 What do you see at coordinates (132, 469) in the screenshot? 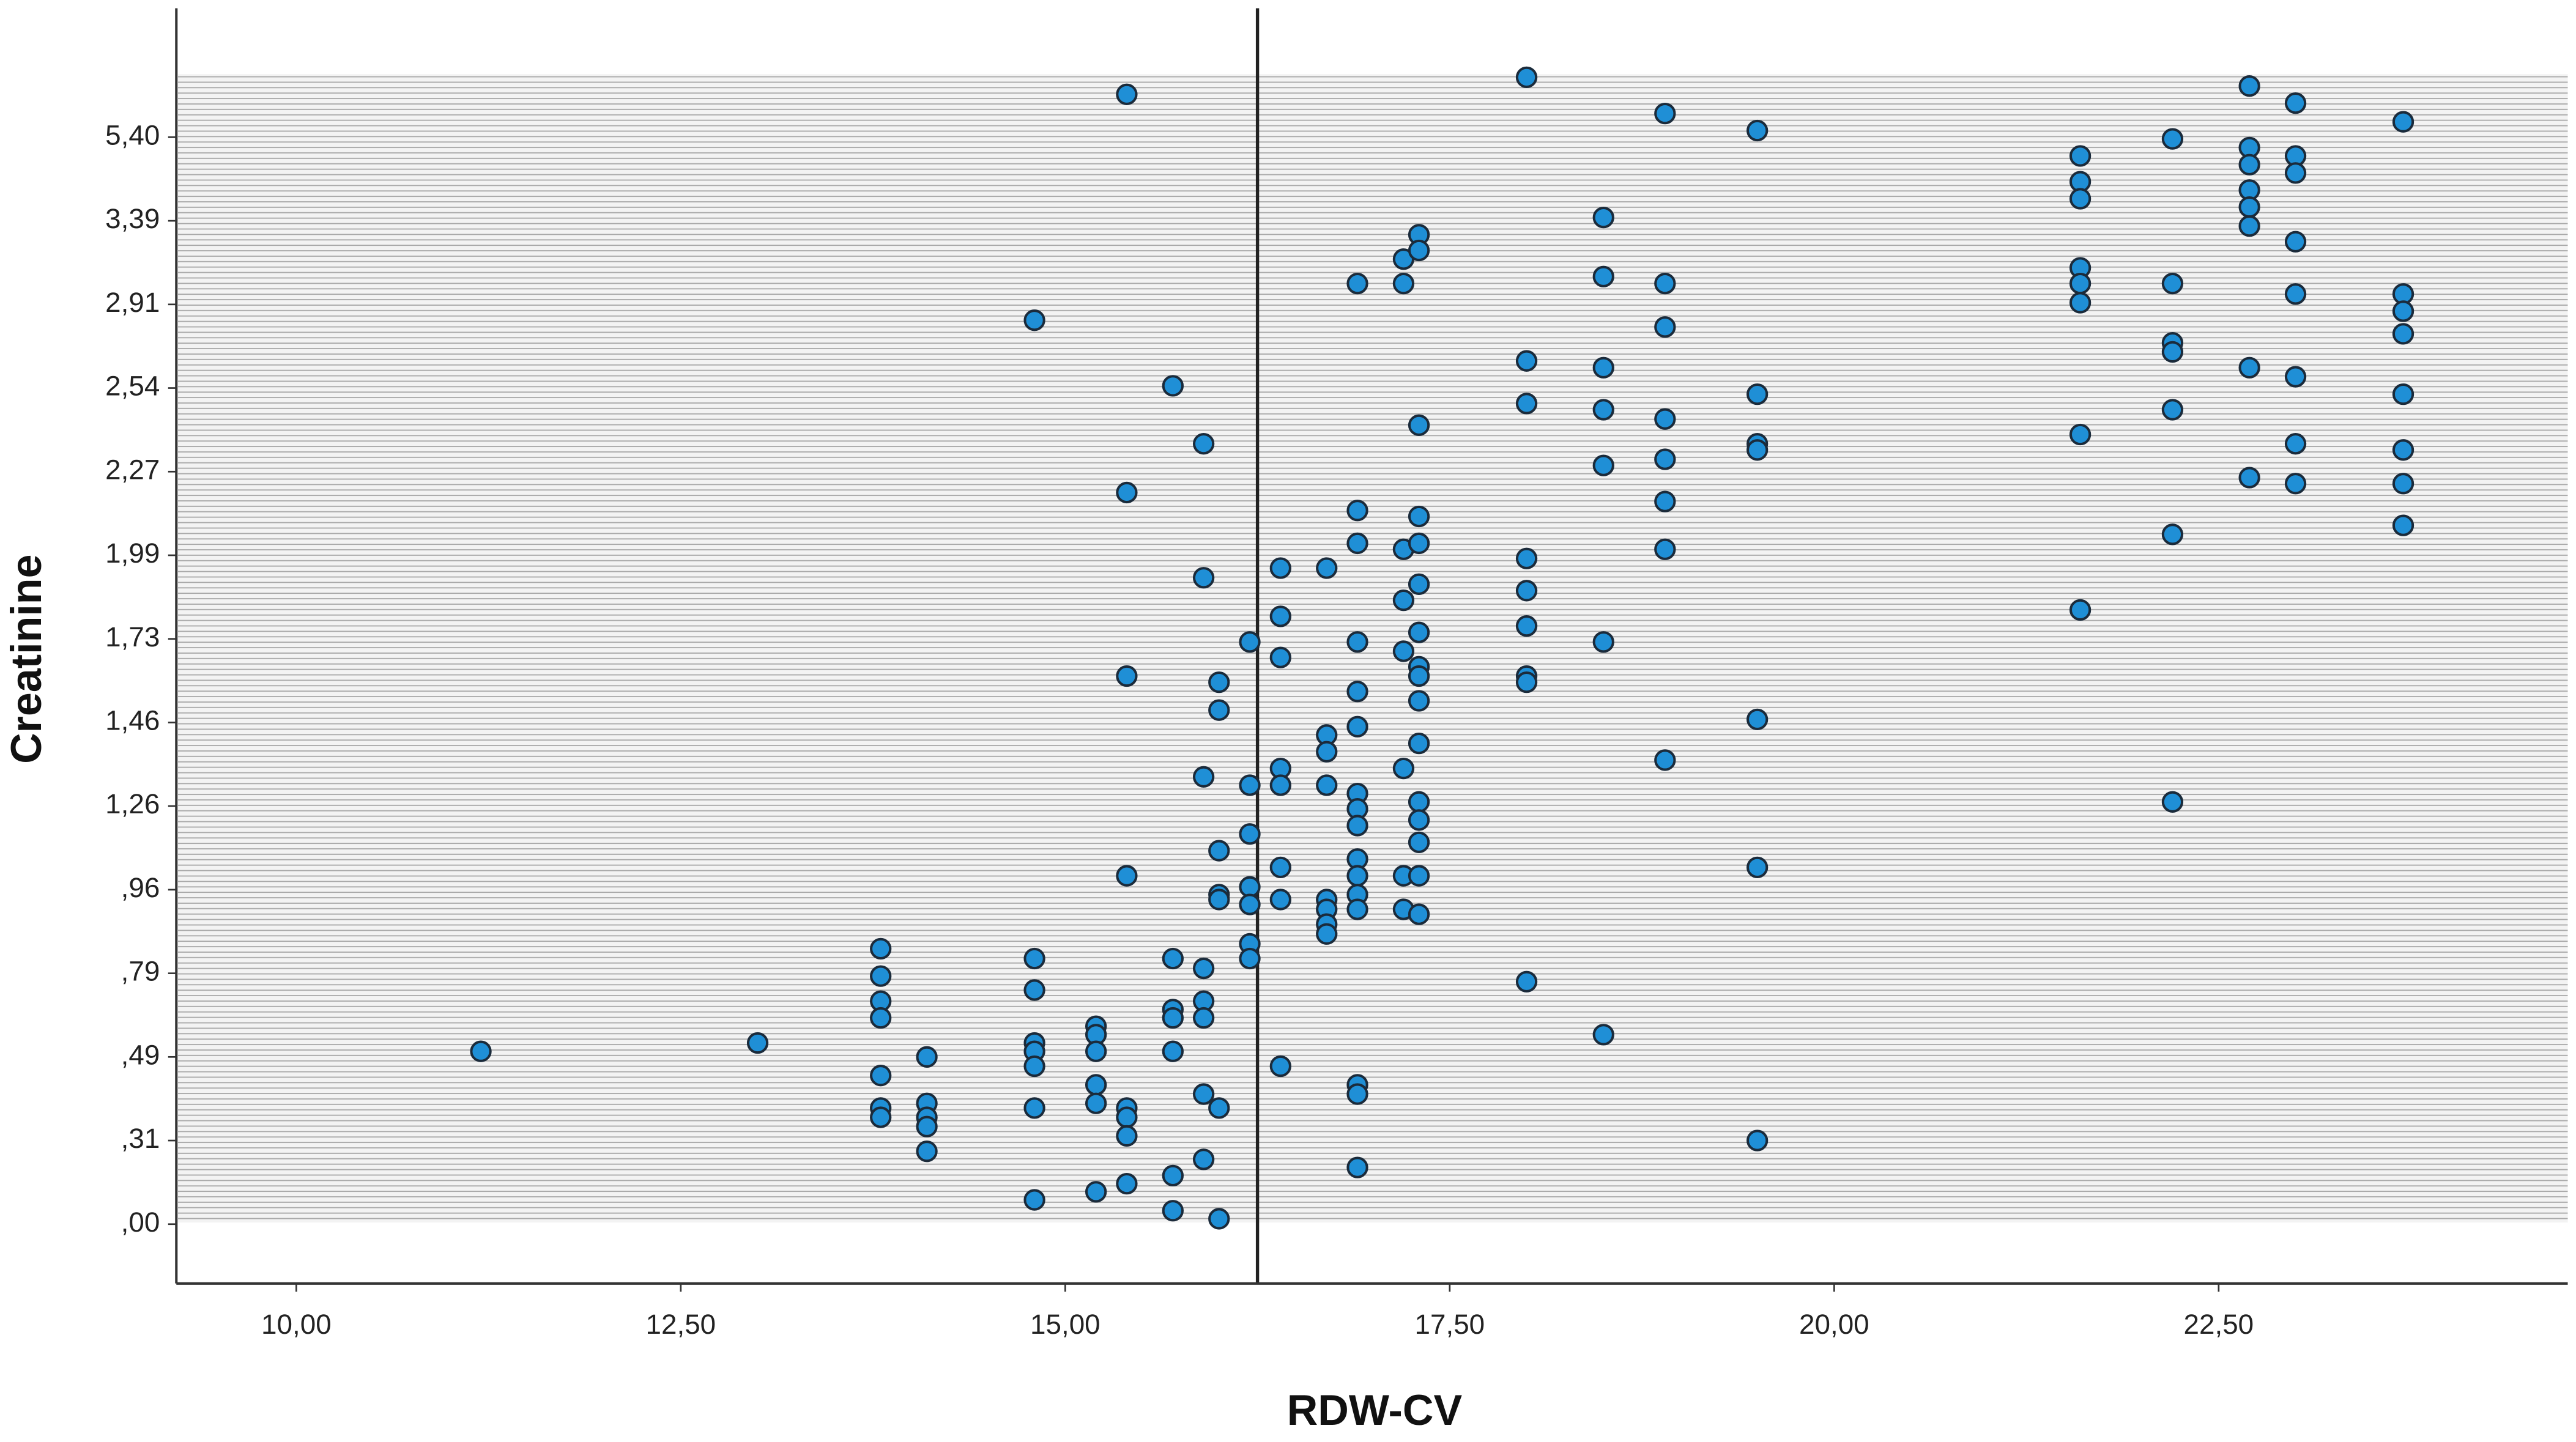
I see `y-tick-label: 2,27` at bounding box center [132, 469].